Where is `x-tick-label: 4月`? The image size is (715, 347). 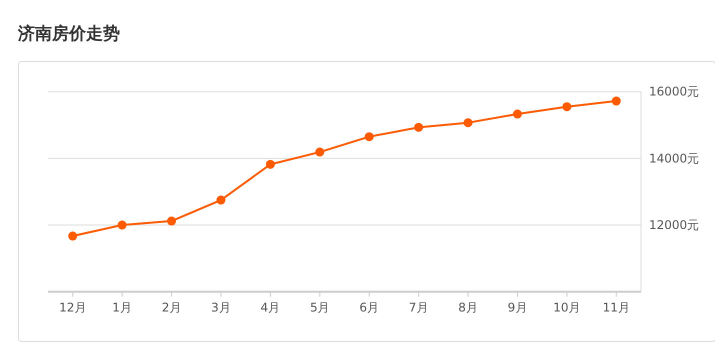 x-tick-label: 4月 is located at coordinates (270, 307).